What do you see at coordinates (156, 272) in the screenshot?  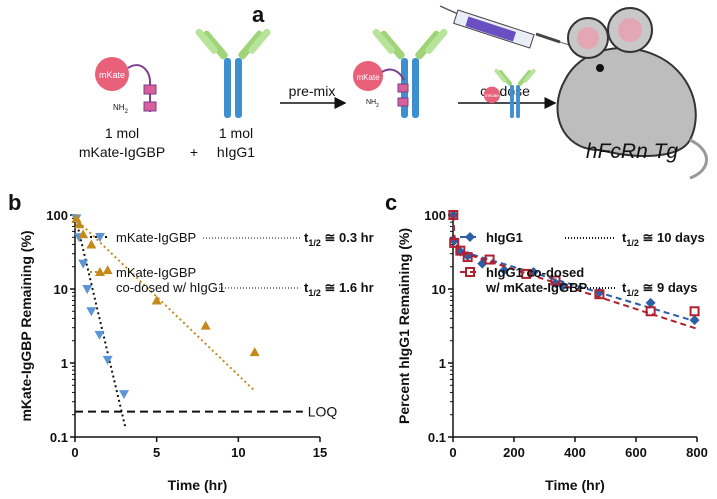 I see `legend-label: mKate-IgGBP` at bounding box center [156, 272].